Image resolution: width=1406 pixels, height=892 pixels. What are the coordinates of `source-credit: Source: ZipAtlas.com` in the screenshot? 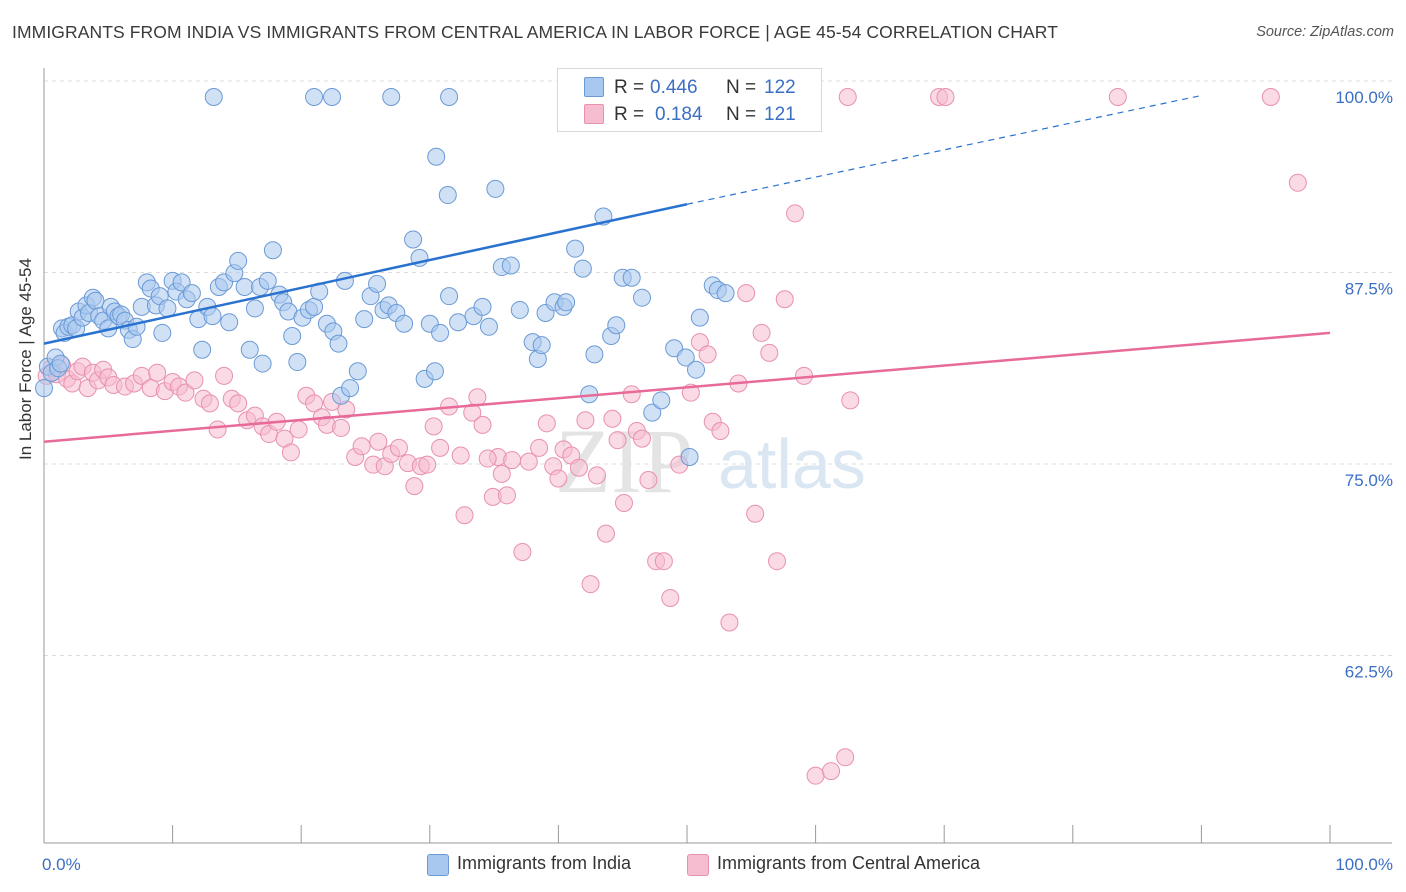 It's located at (1325, 32).